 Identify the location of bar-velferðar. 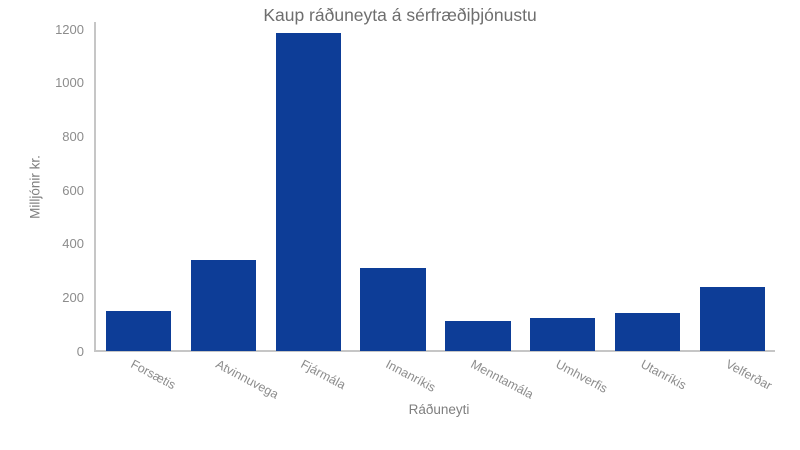
(732, 318).